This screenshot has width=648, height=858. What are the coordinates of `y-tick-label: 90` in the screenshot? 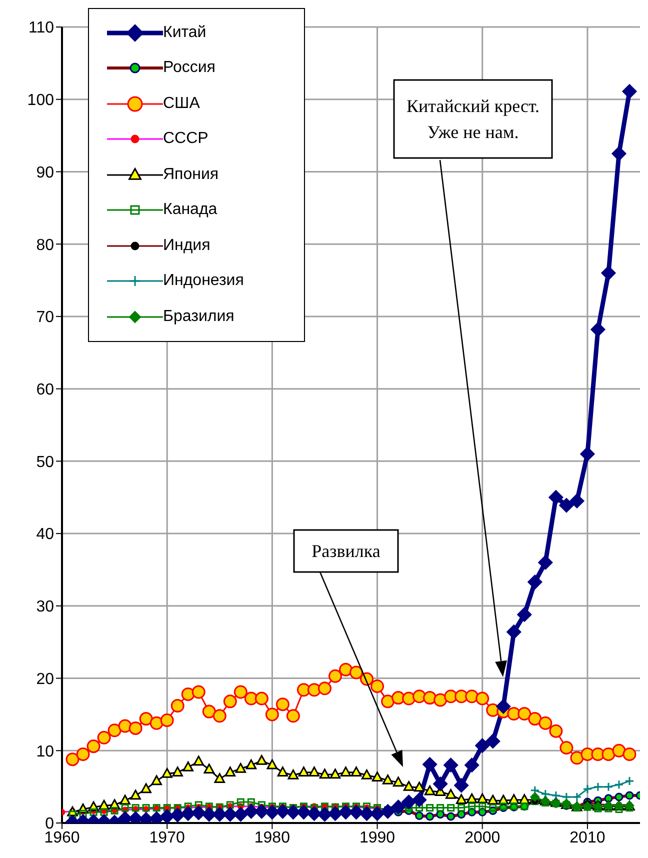 It's located at (45, 173).